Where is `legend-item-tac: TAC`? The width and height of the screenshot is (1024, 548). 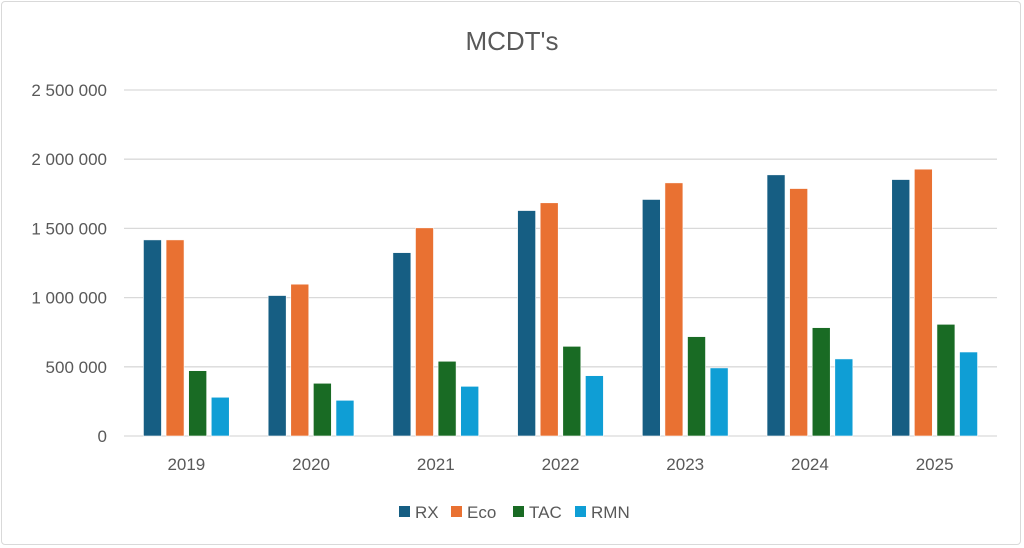 legend-item-tac: TAC is located at coordinates (537, 512).